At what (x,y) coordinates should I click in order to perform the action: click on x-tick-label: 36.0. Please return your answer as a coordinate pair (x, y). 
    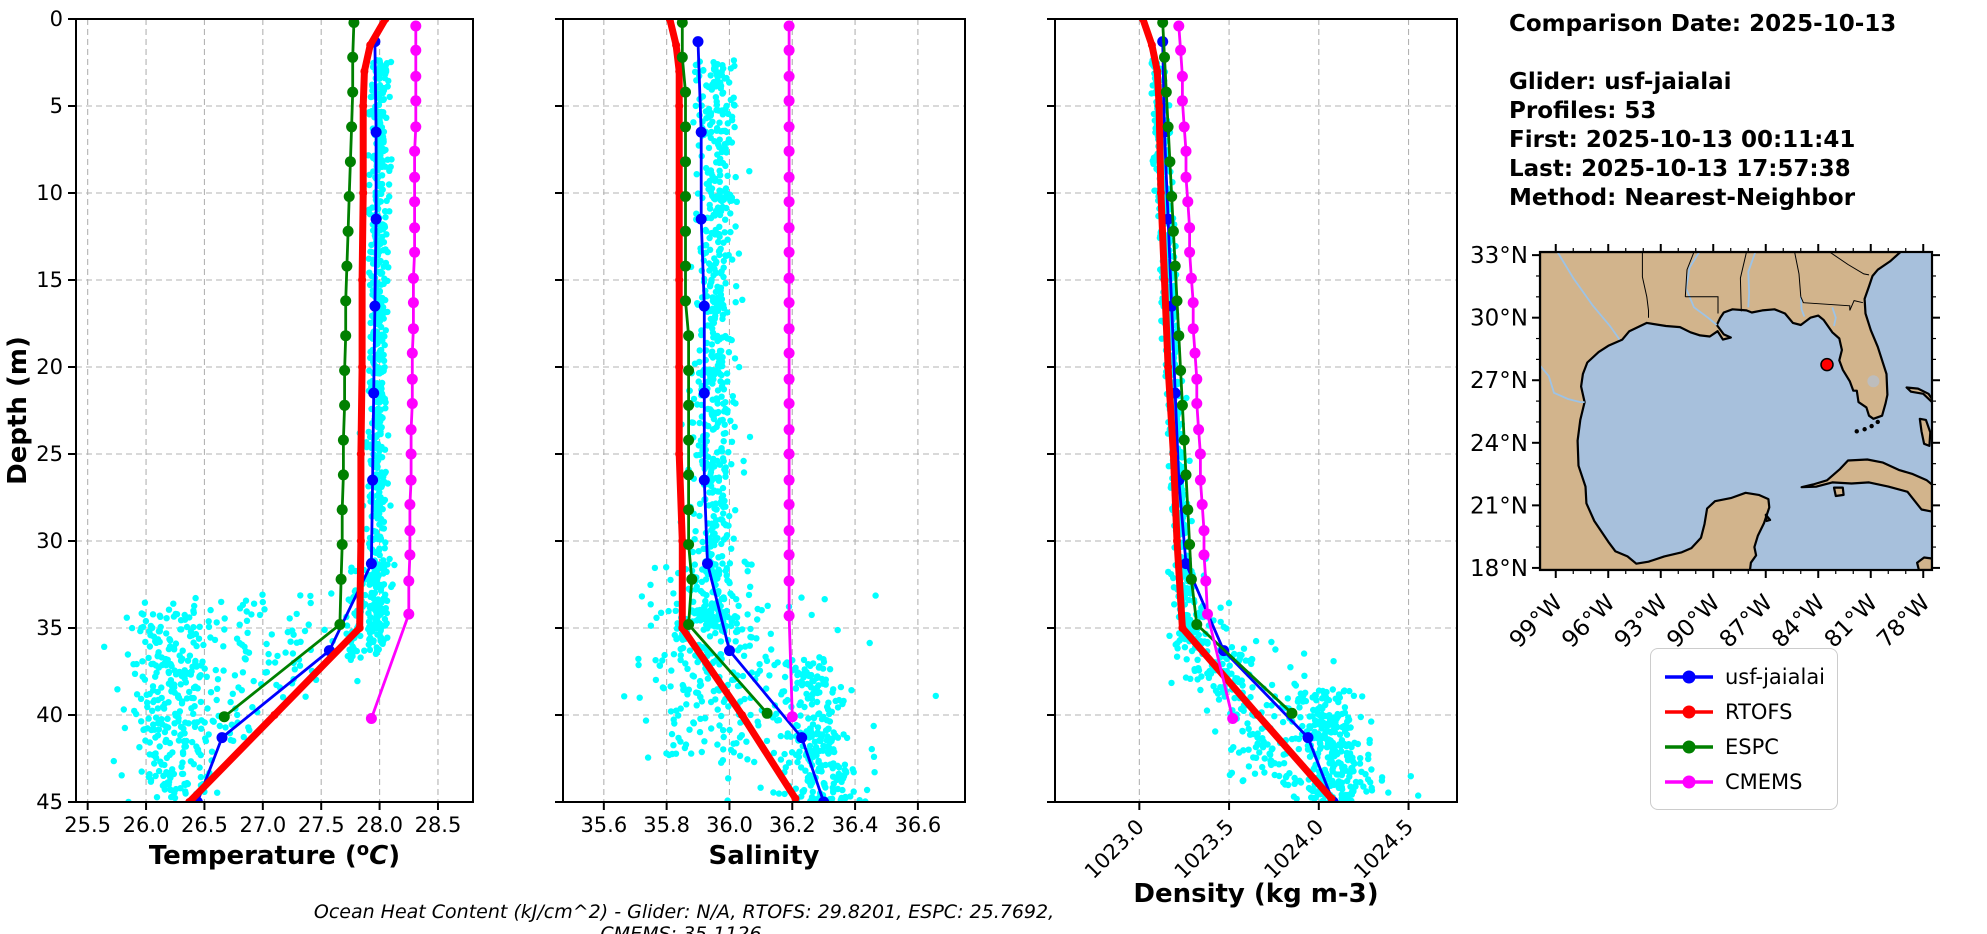
    Looking at the image, I should click on (729, 825).